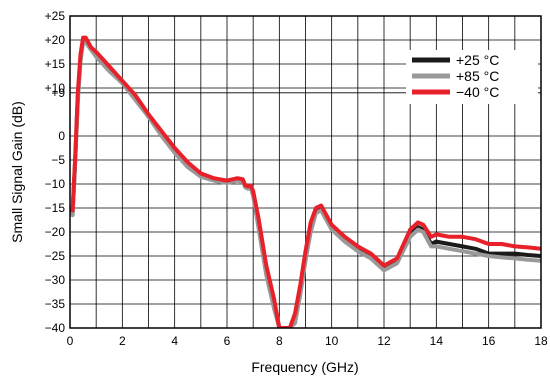 This screenshot has width=550, height=376. What do you see at coordinates (477, 60) in the screenshot?
I see `legend-label: +25 °C` at bounding box center [477, 60].